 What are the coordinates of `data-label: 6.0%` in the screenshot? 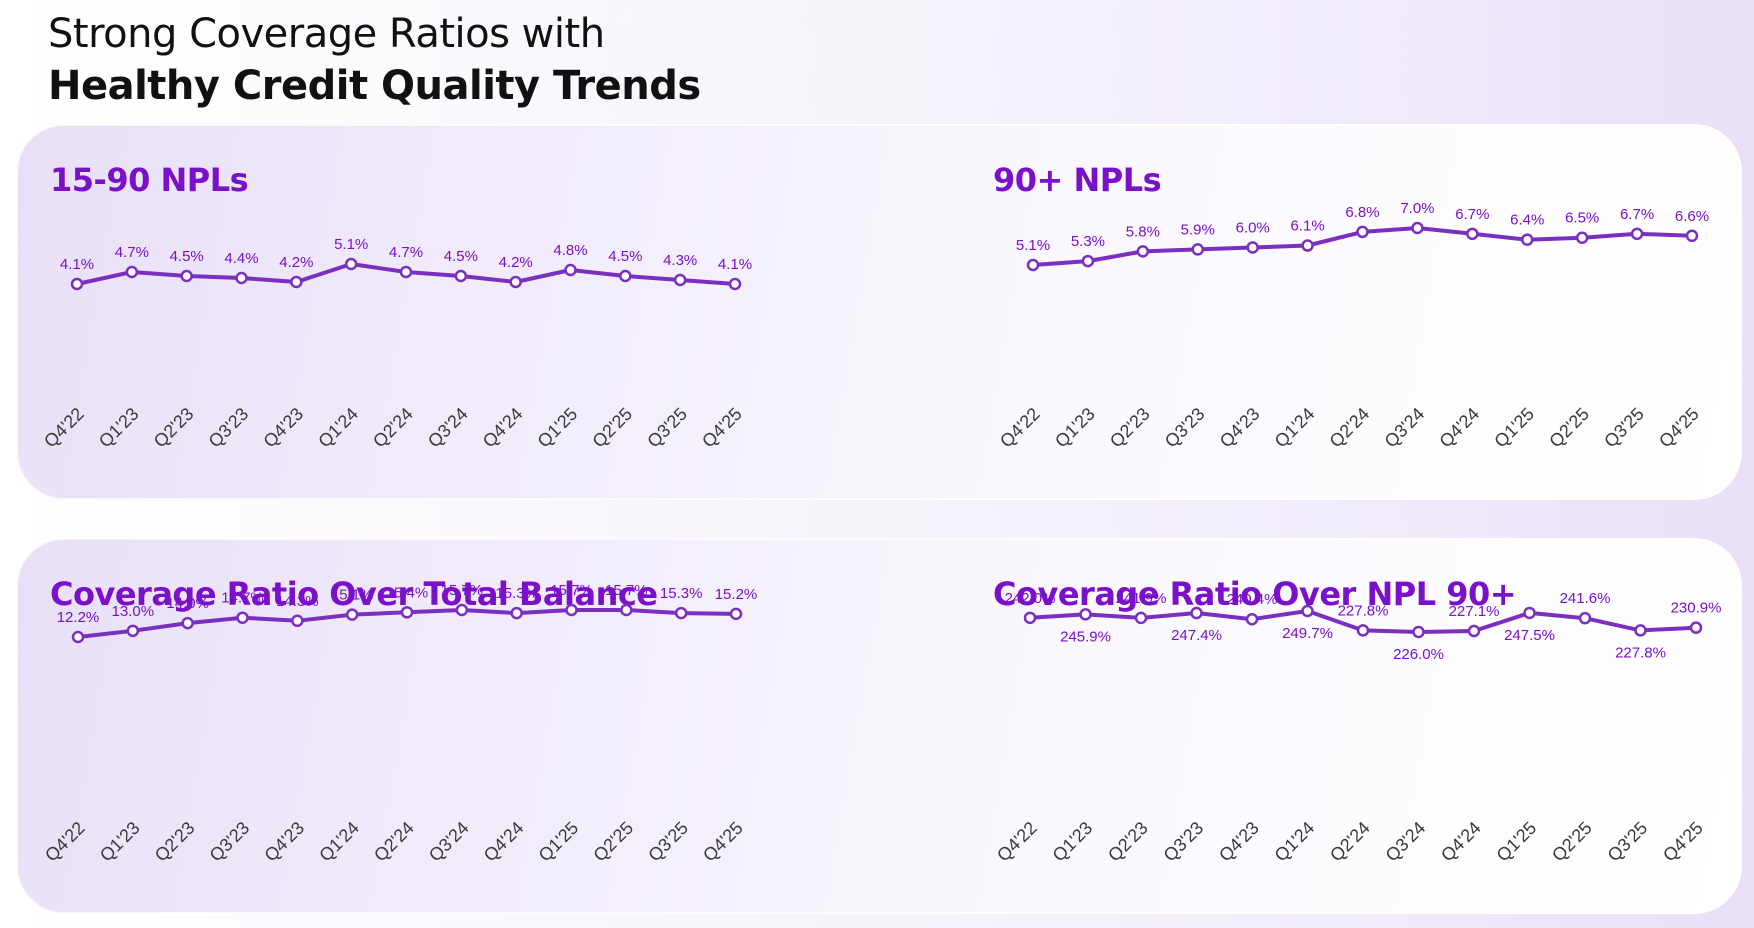 It's located at (1253, 227).